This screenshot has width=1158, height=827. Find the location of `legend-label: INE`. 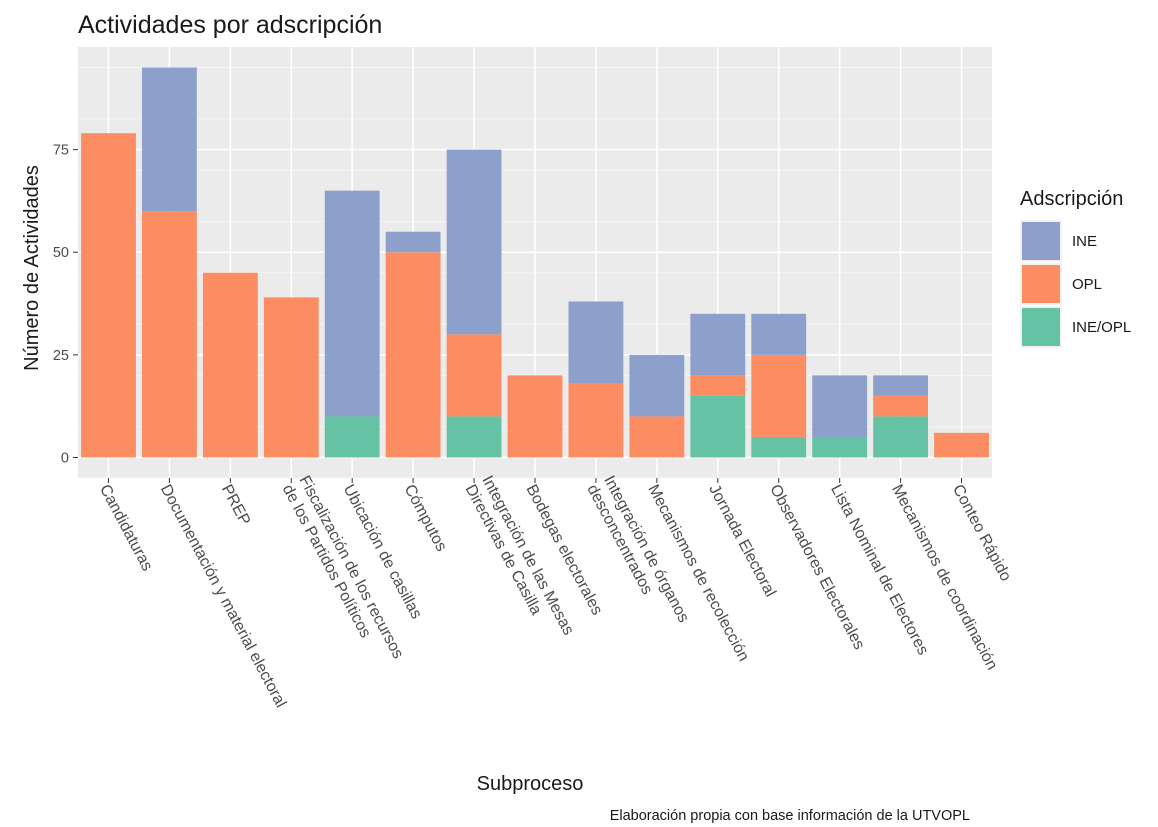

legend-label: INE is located at coordinates (1084, 241).